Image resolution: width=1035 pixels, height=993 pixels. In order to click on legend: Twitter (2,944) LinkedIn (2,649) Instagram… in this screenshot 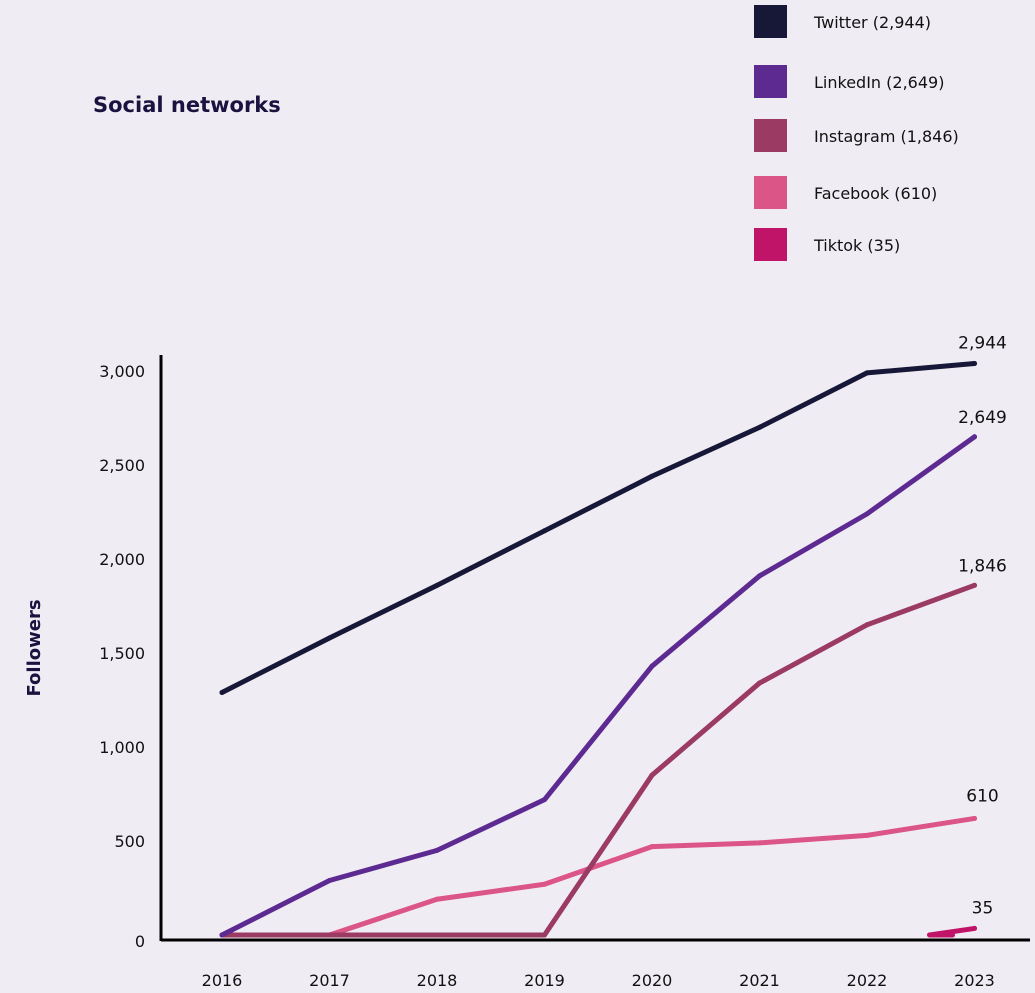, I will do `click(856, 133)`.